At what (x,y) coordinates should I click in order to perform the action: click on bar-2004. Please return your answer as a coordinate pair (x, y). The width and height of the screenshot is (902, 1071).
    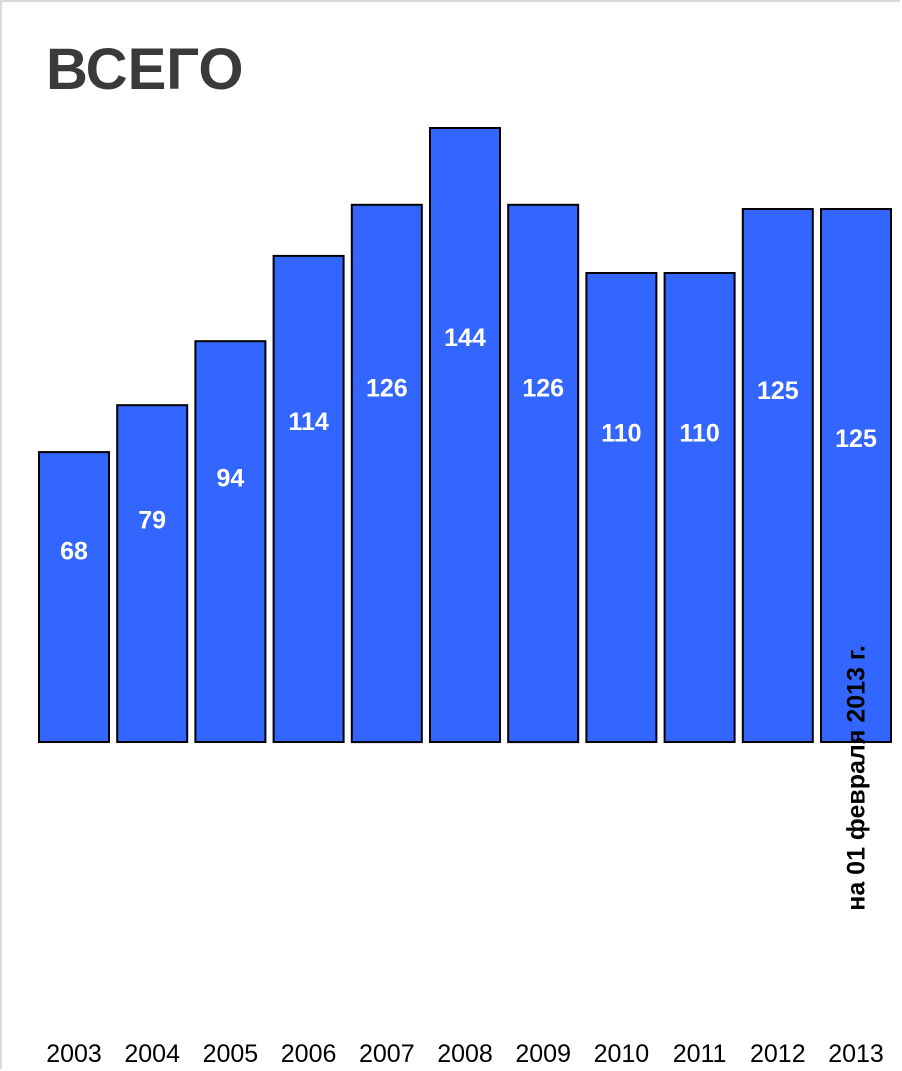
    Looking at the image, I should click on (152, 573).